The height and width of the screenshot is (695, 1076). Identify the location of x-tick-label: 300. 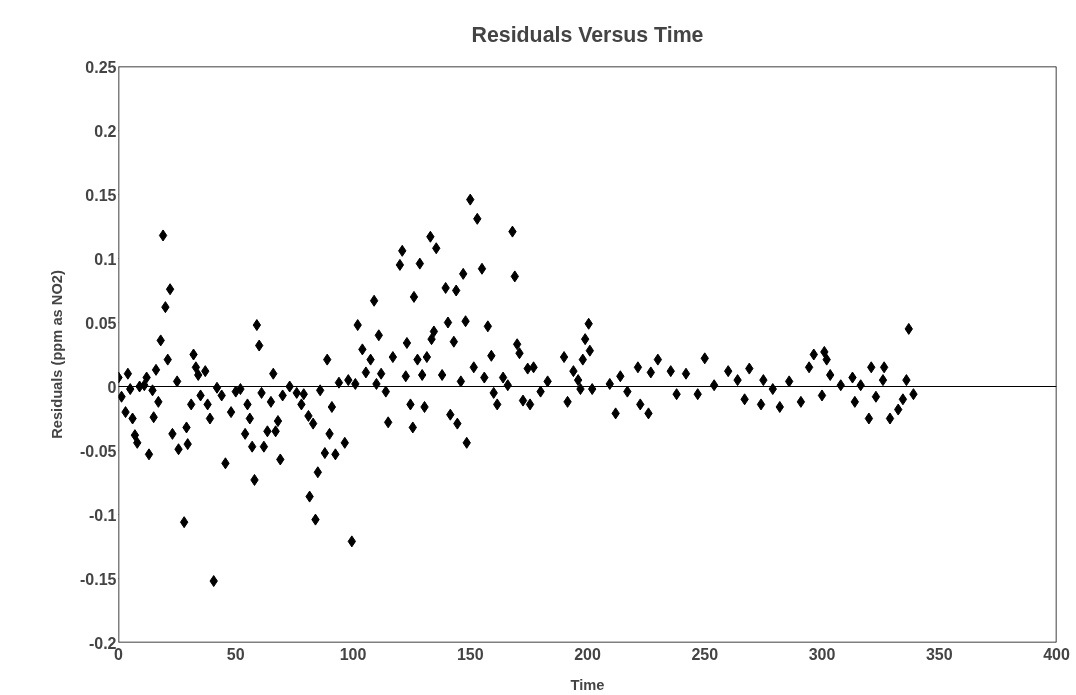
(822, 654).